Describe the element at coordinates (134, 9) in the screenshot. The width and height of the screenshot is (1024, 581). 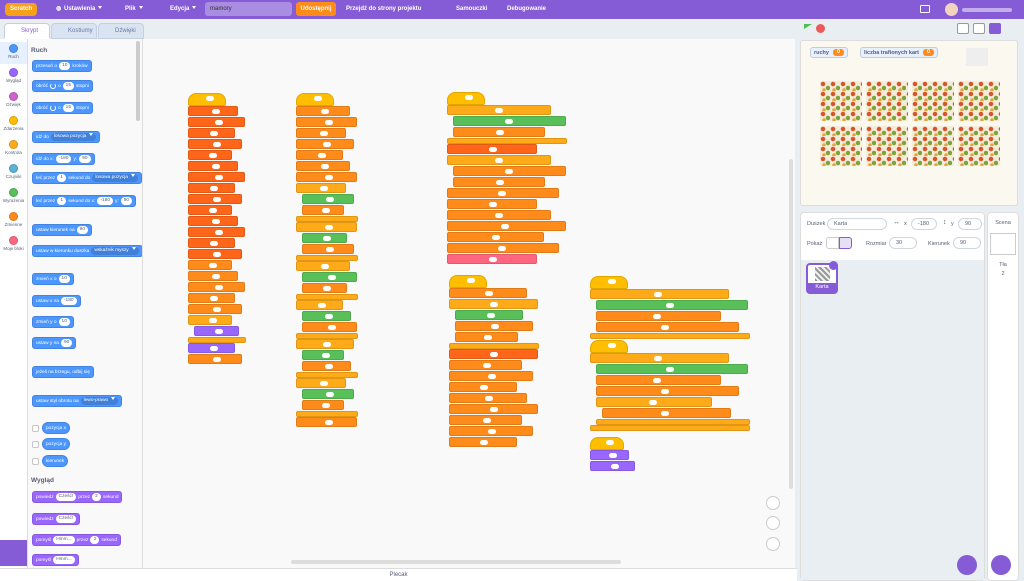
I see `menu-item: Plik` at that location.